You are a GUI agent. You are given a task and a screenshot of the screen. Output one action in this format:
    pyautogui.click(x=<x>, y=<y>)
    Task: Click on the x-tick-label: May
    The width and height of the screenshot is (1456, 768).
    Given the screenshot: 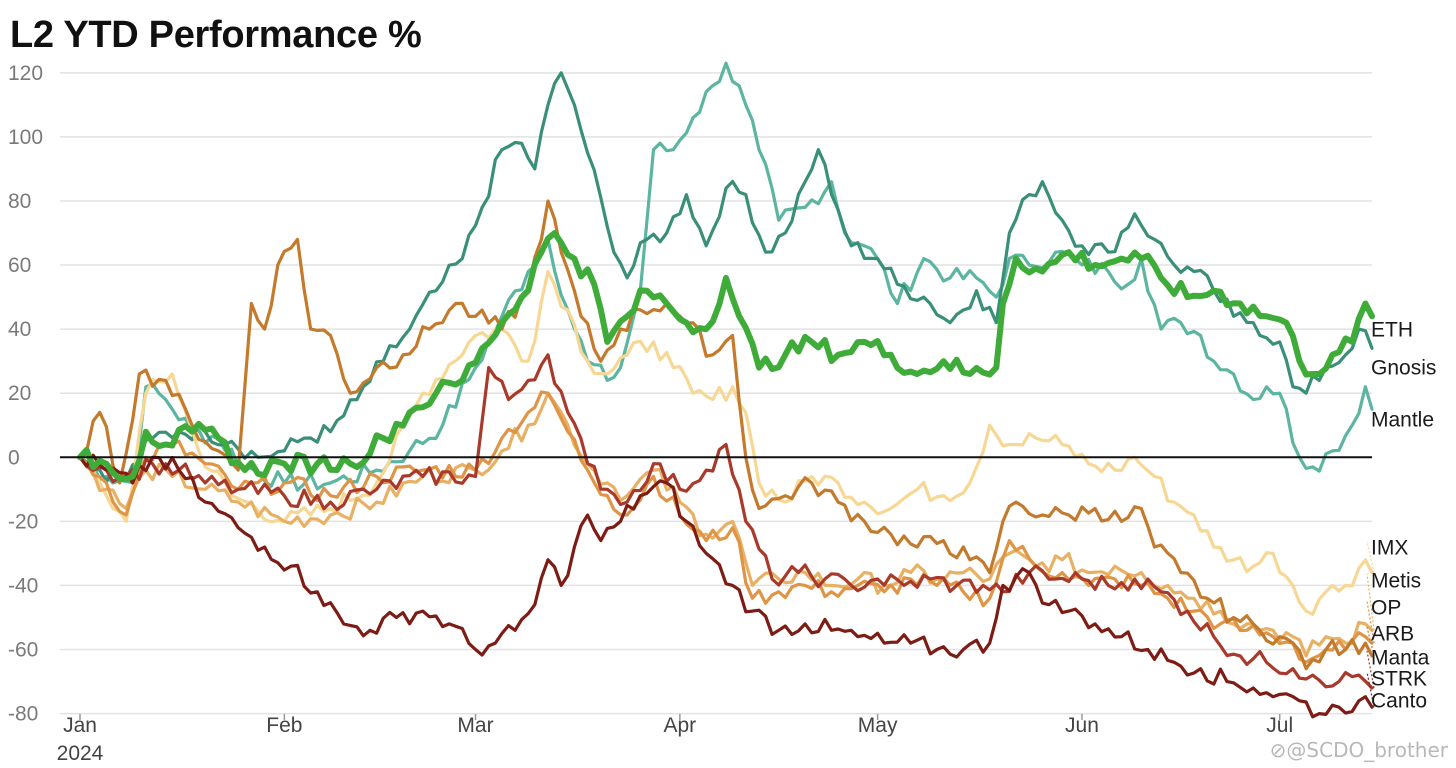 What is the action you would take?
    pyautogui.click(x=878, y=725)
    